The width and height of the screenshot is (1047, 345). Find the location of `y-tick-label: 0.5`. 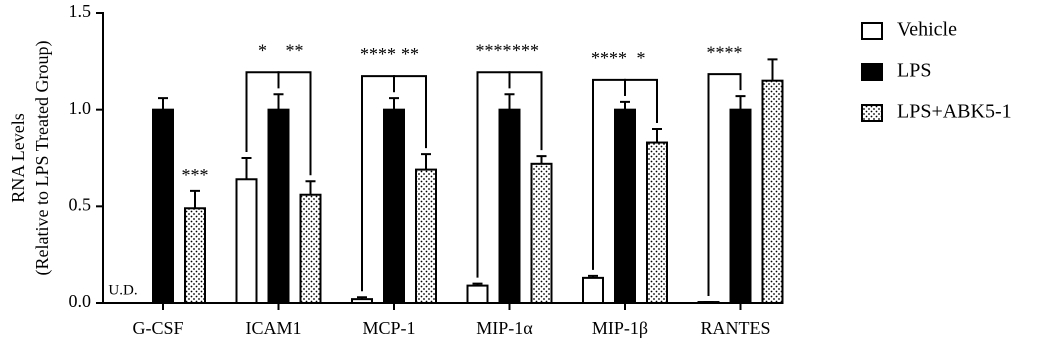

y-tick-label: 0.5 is located at coordinates (80, 204).